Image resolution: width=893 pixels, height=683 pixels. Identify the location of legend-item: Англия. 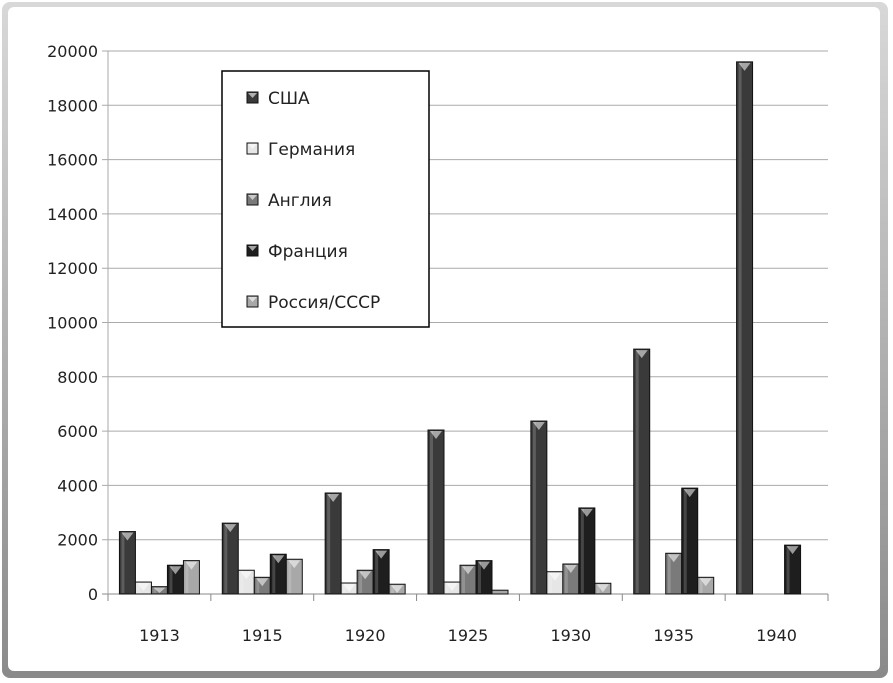
(289, 201).